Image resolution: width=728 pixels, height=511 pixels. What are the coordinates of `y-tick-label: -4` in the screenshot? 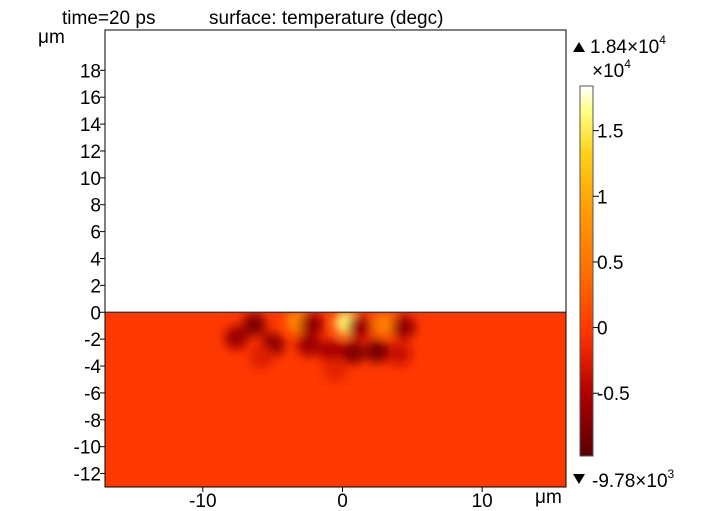 It's located at (92, 367).